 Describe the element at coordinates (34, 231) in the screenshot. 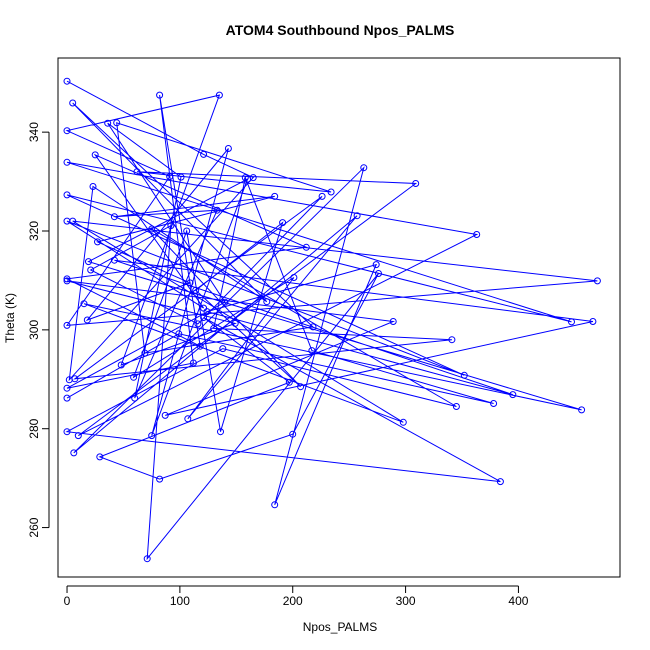

I see `y-tick-label: 320` at that location.